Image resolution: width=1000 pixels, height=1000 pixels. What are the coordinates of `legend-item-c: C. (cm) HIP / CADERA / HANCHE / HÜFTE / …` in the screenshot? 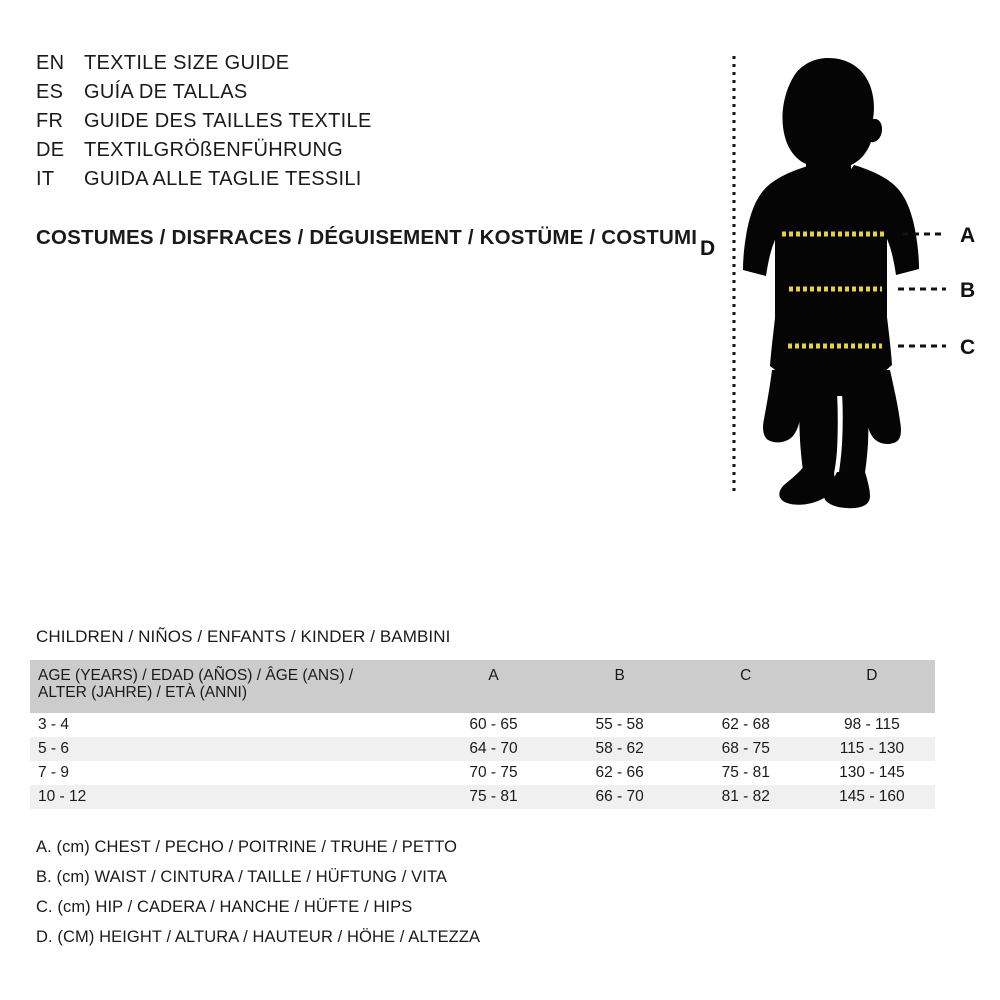 It's located at (224, 907).